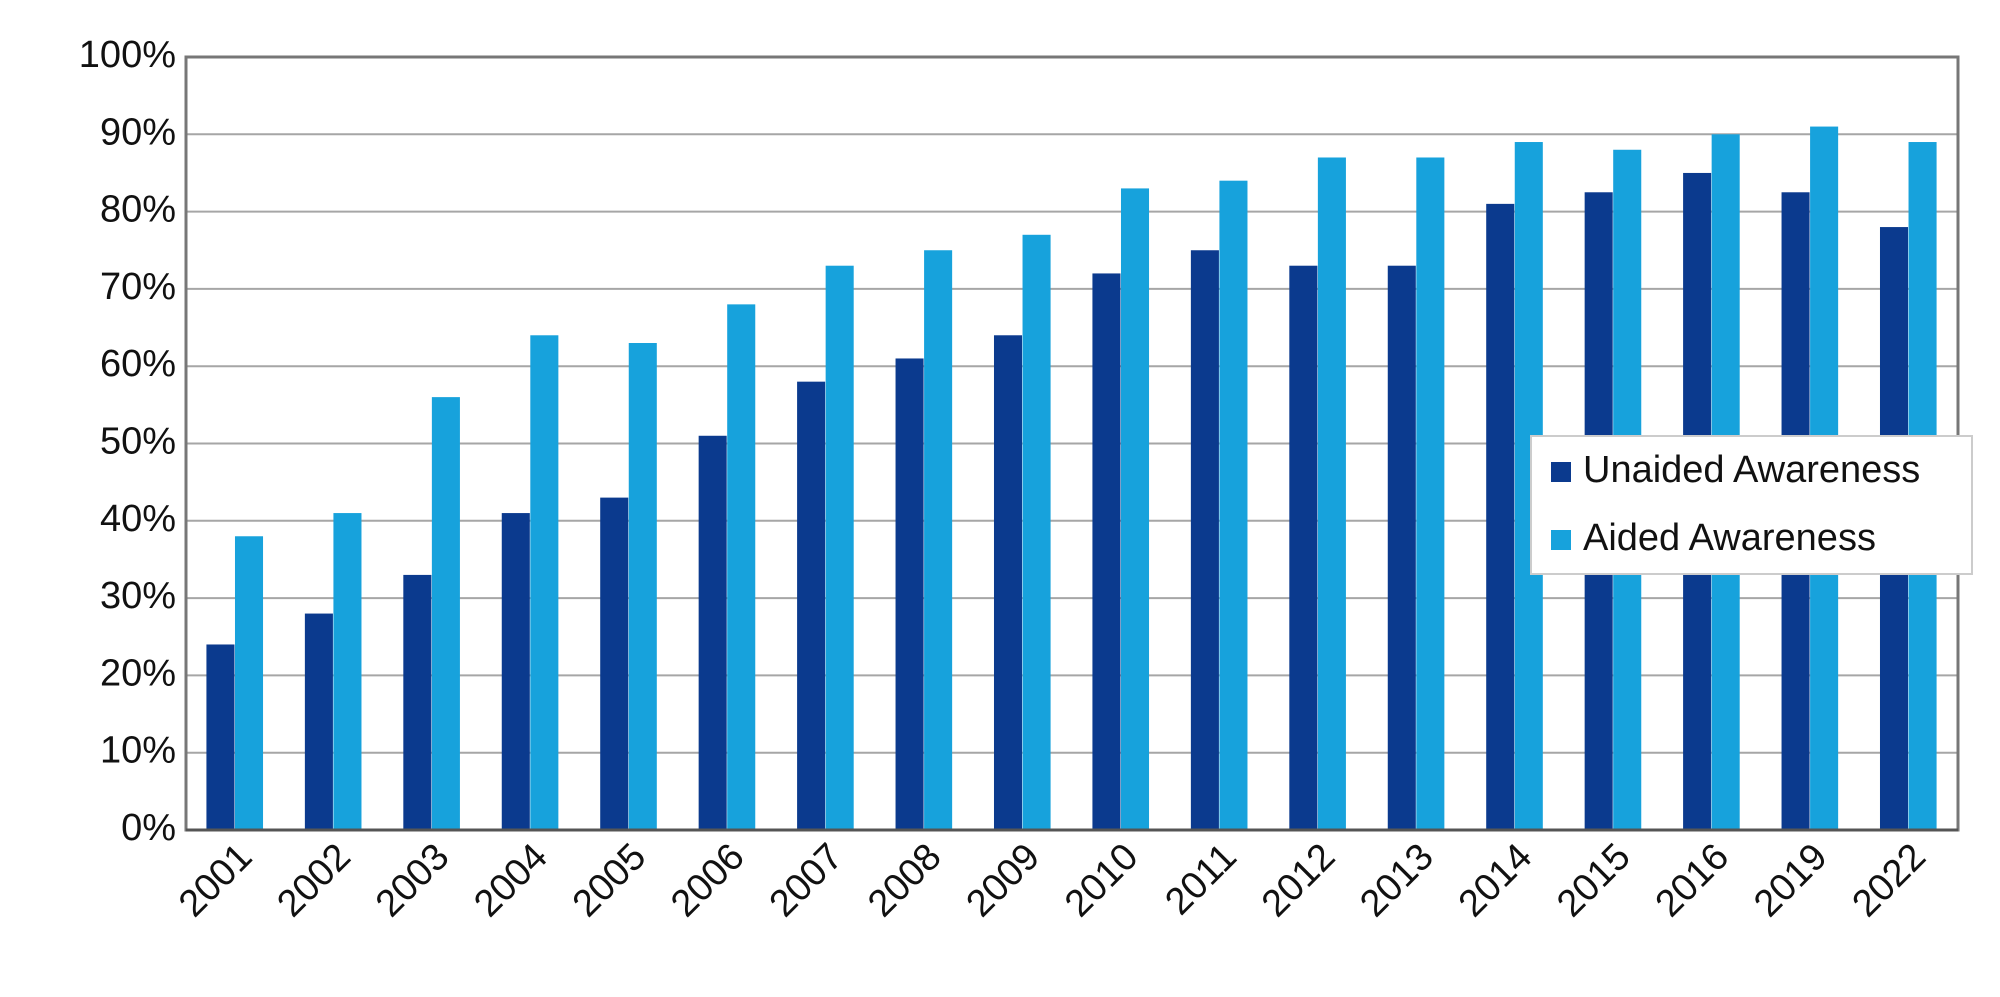 This screenshot has width=2000, height=997. What do you see at coordinates (313, 880) in the screenshot?
I see `x-tick-label: 2002` at bounding box center [313, 880].